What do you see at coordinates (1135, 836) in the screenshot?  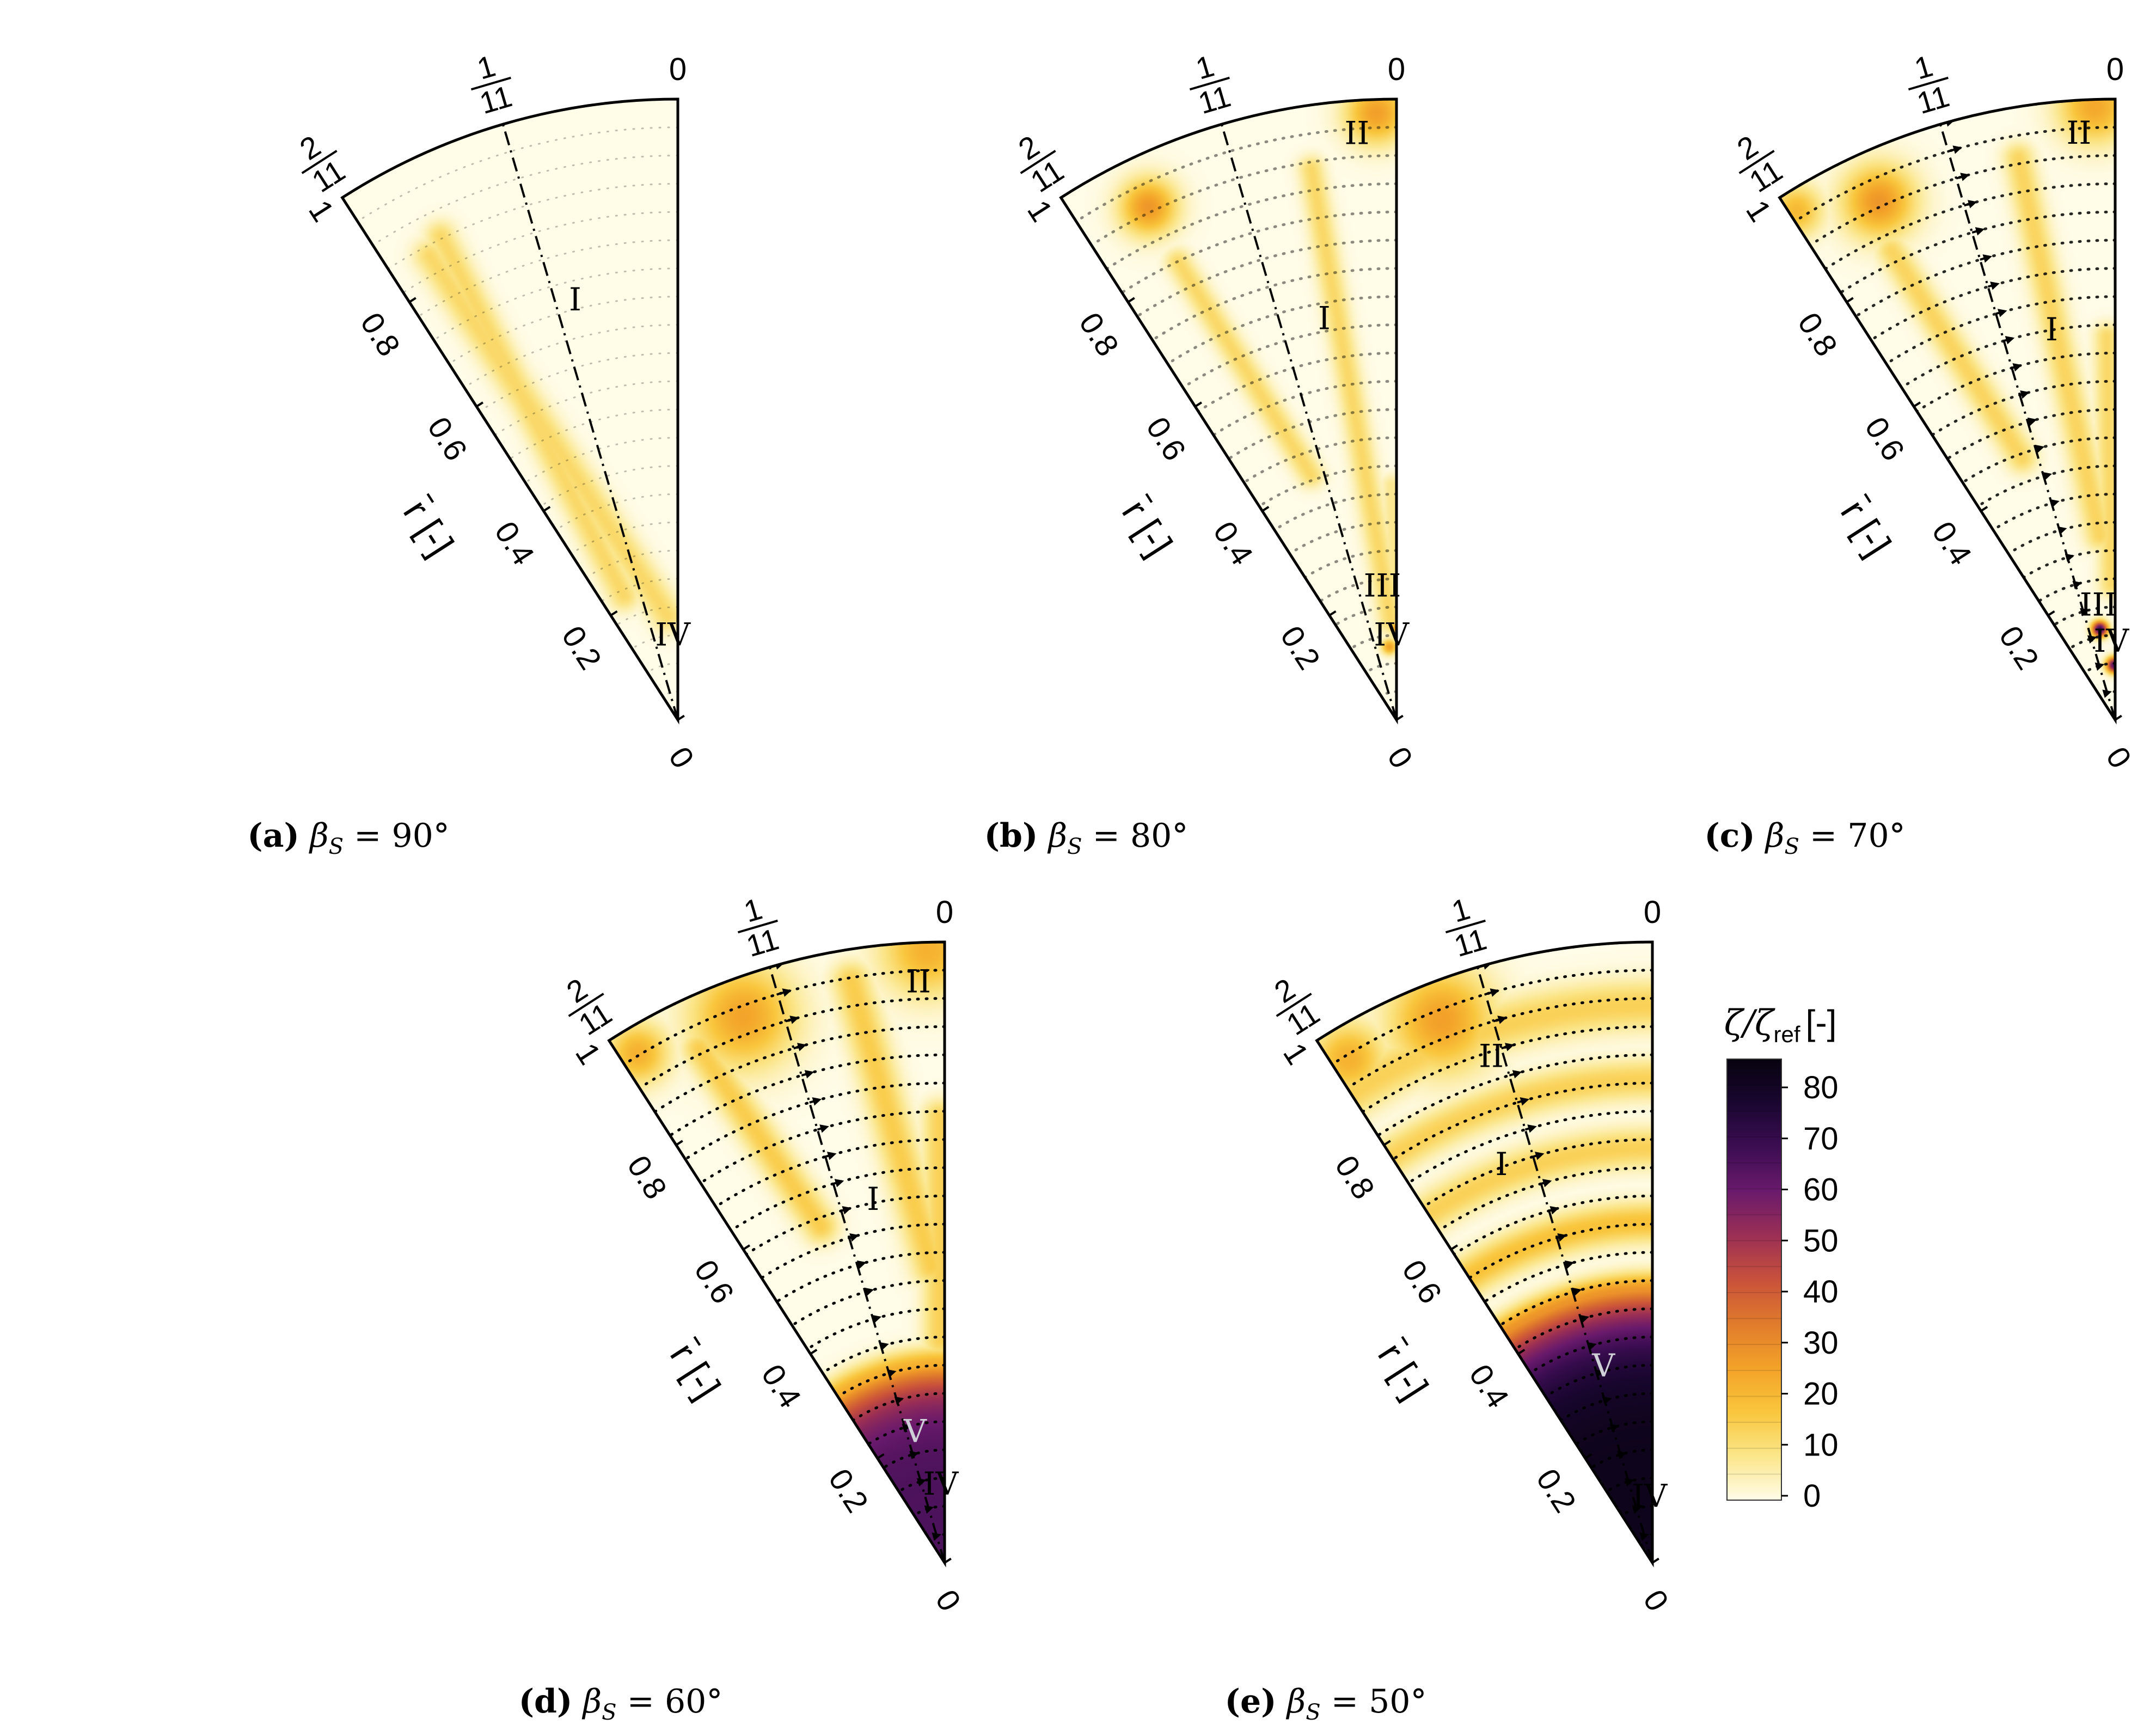 I see `caption-value: = 80°` at bounding box center [1135, 836].